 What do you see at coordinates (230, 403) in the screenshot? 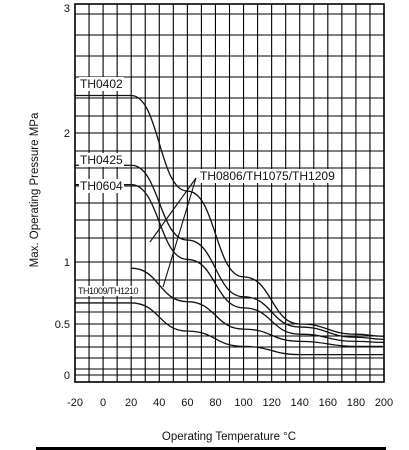
I see `x-tick-labels: -20 0 20 40 60 80 100 120 140 160 180 200` at bounding box center [230, 403].